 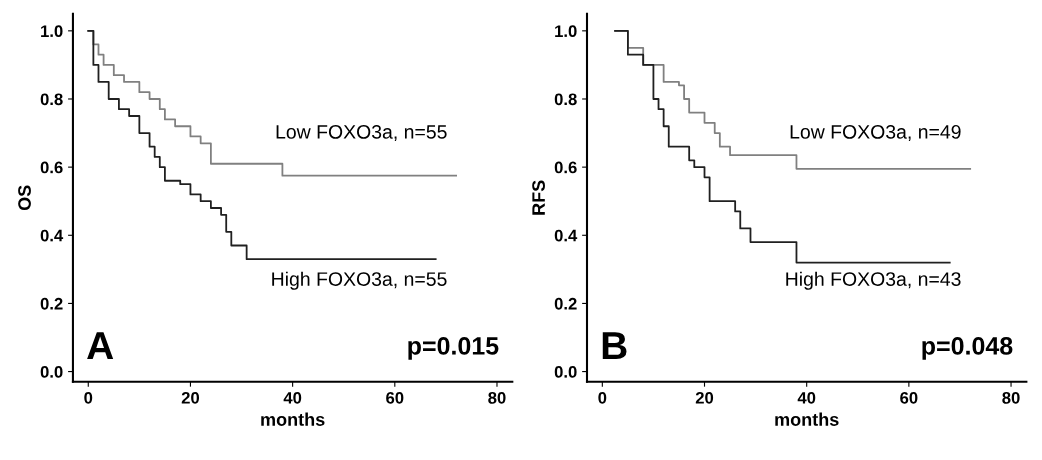 What do you see at coordinates (967, 348) in the screenshot?
I see `annotation: p=0.048` at bounding box center [967, 348].